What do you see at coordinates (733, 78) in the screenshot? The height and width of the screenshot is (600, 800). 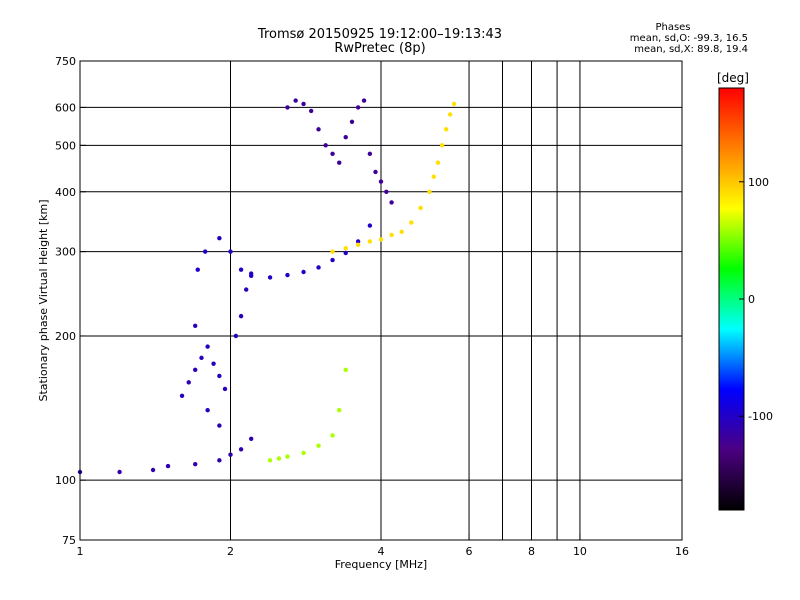 I see `colorbar-label: [deg]` at bounding box center [733, 78].